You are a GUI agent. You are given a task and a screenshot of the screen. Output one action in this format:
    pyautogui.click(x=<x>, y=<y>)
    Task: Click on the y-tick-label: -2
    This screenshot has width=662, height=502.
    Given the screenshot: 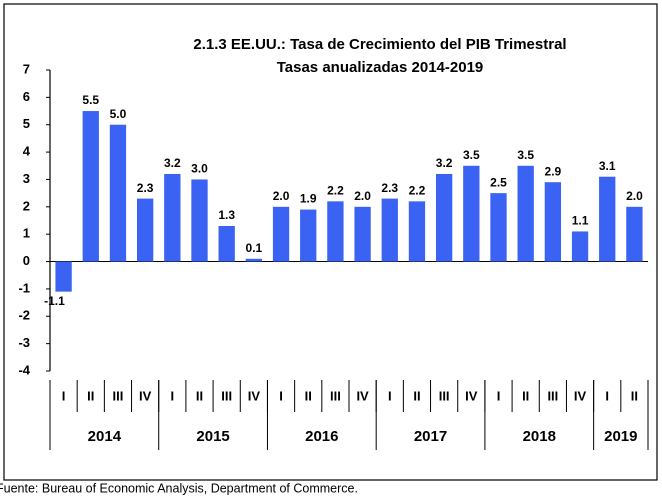 What is the action you would take?
    pyautogui.click(x=24, y=315)
    